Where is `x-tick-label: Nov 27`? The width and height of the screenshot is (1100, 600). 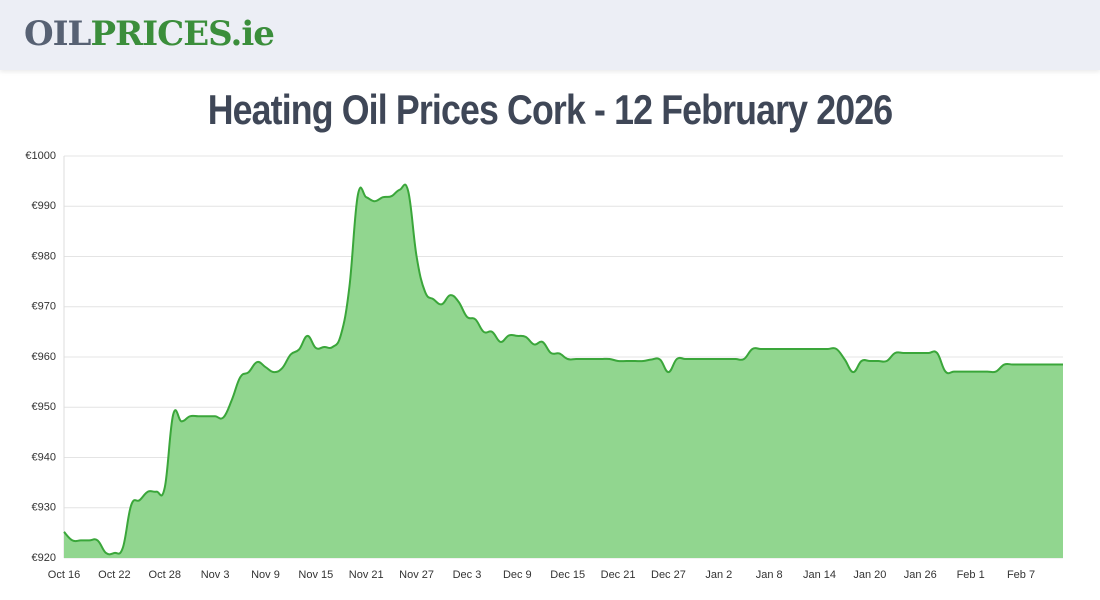
x-tick-label: Nov 27 is located at coordinates (416, 575).